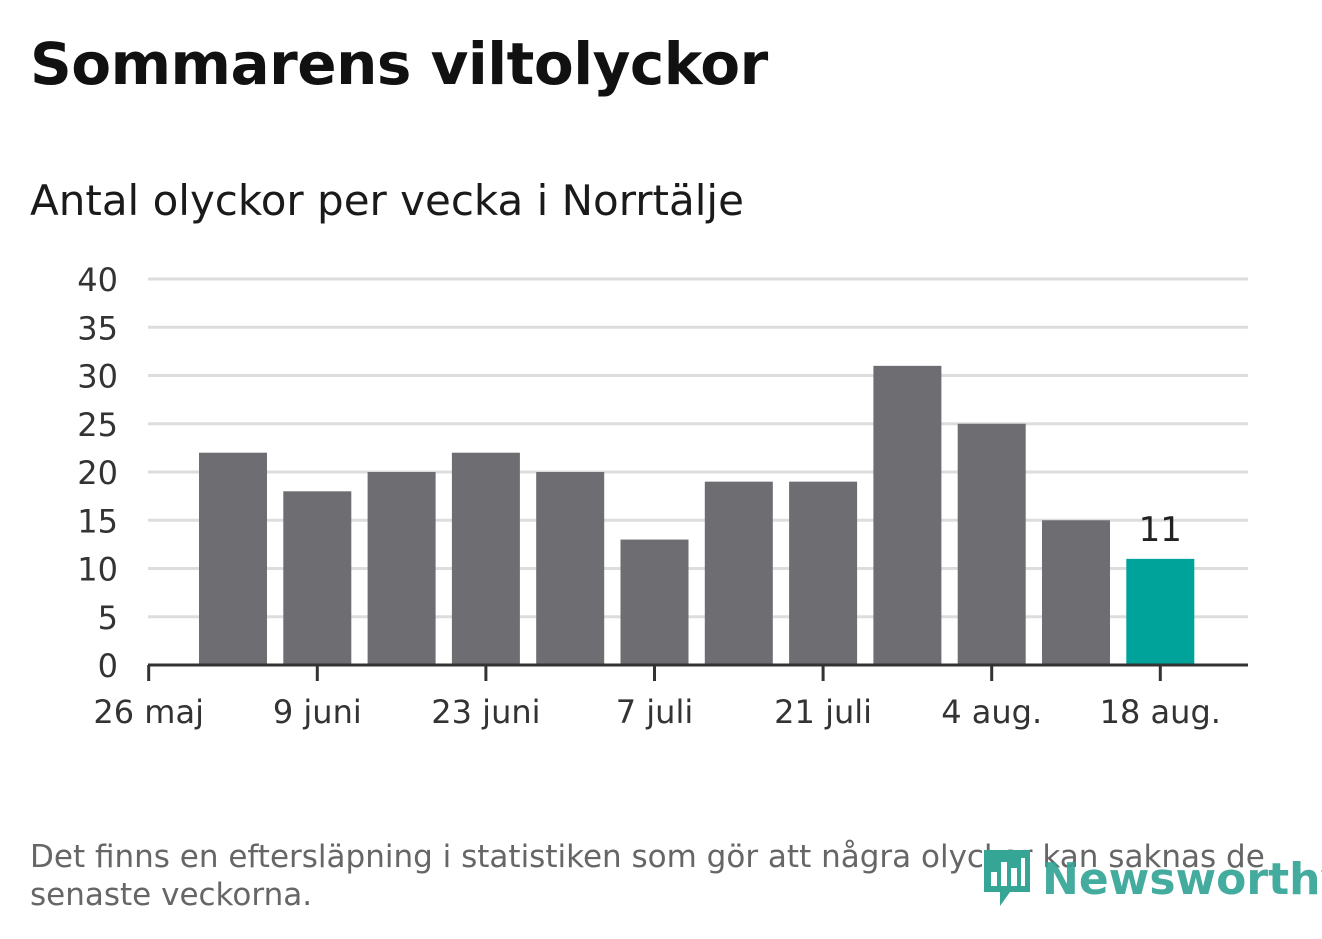 Image resolution: width=1322 pixels, height=939 pixels. Describe the element at coordinates (97, 570) in the screenshot. I see `y-tick-label: 10` at that location.